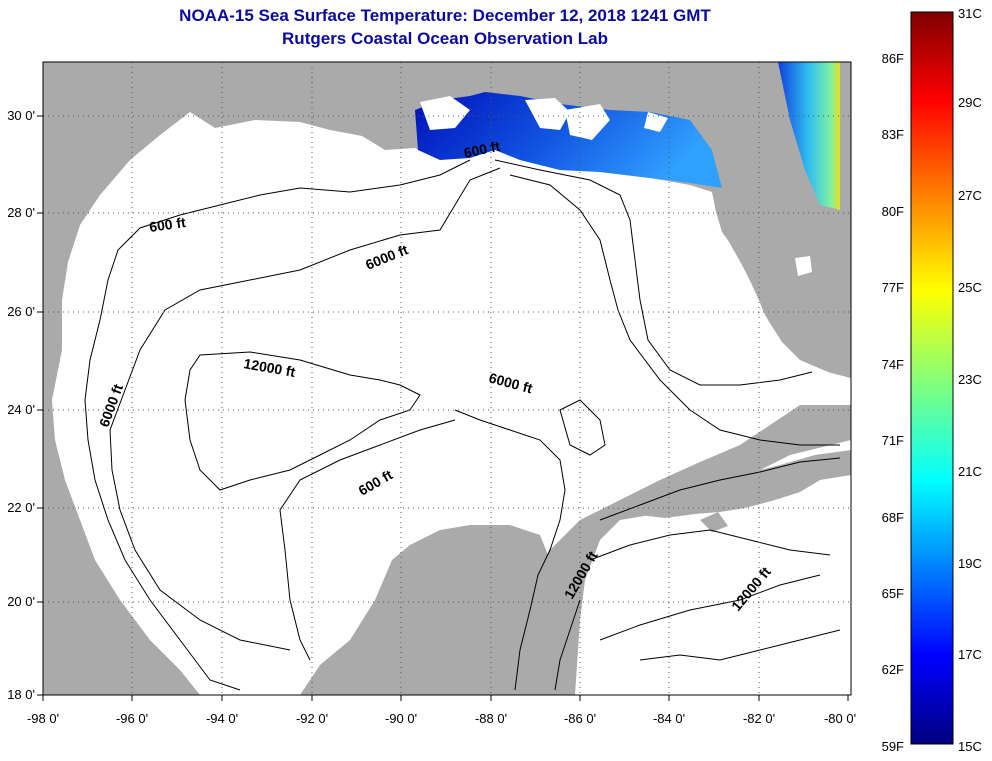 The height and width of the screenshot is (761, 992). What do you see at coordinates (970, 654) in the screenshot?
I see `colorbar-c-label: 17C` at bounding box center [970, 654].